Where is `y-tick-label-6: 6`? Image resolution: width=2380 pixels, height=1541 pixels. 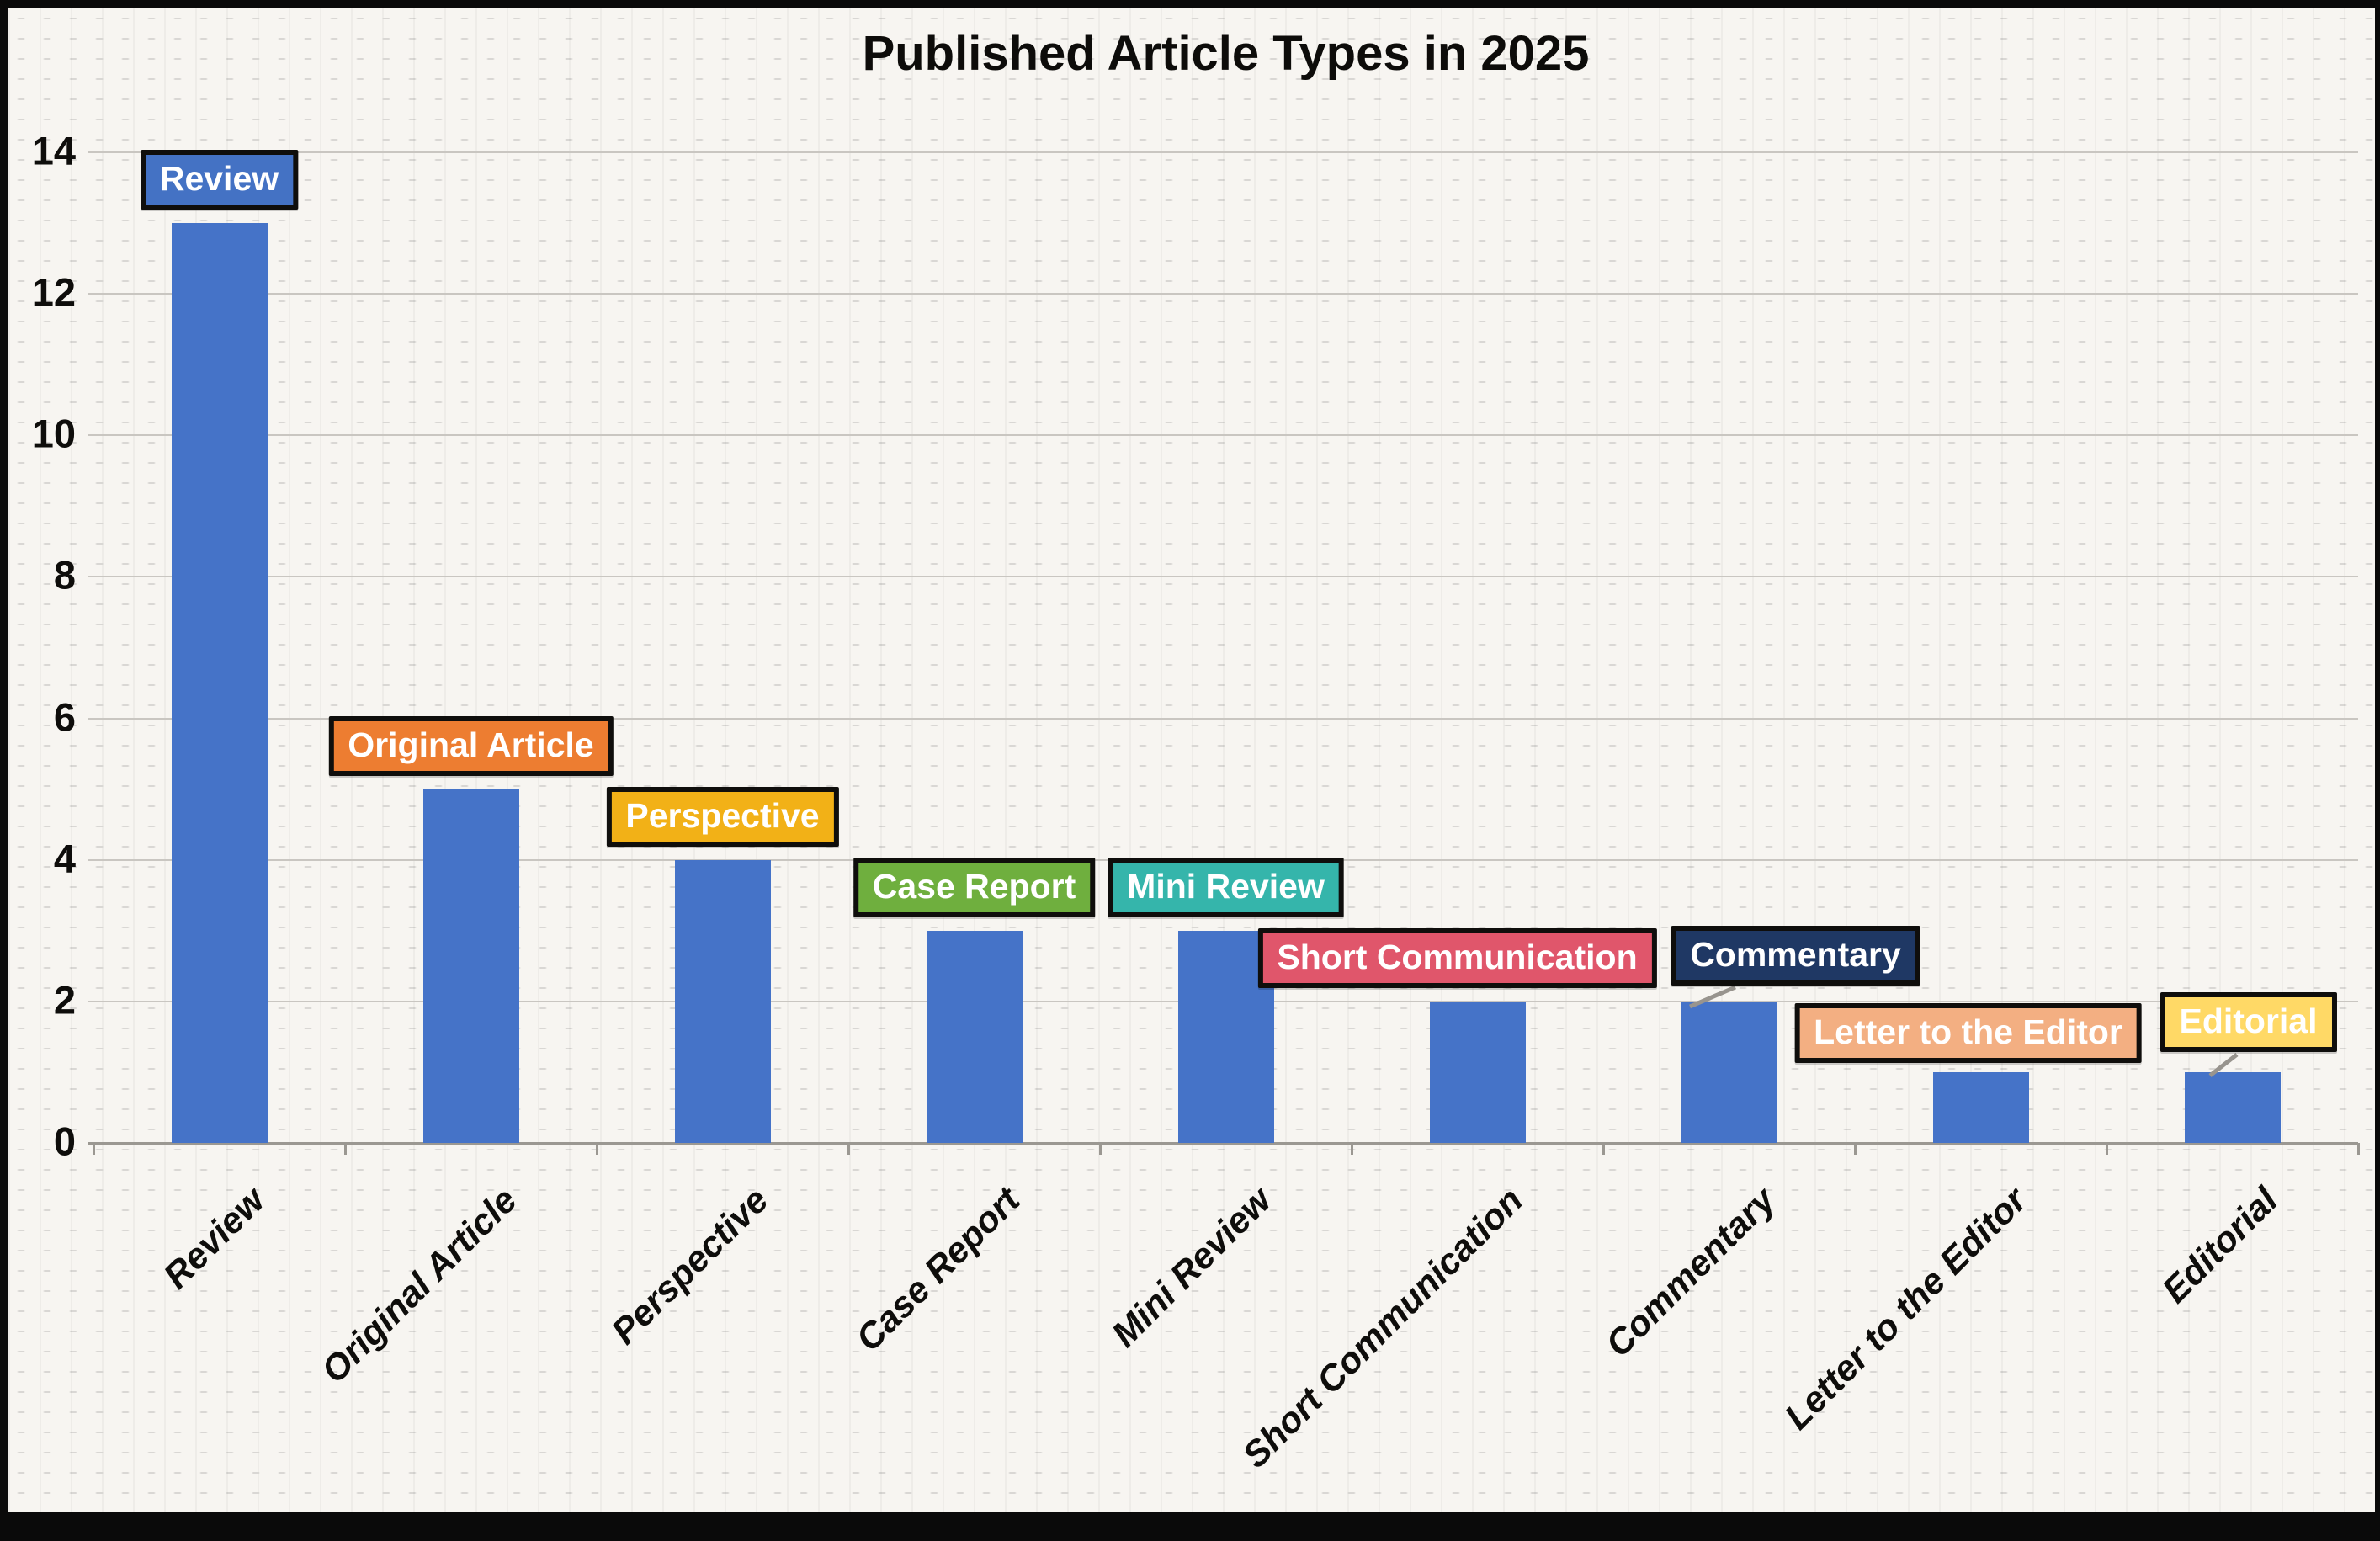 y-tick-label-6: 6 is located at coordinates (64, 716).